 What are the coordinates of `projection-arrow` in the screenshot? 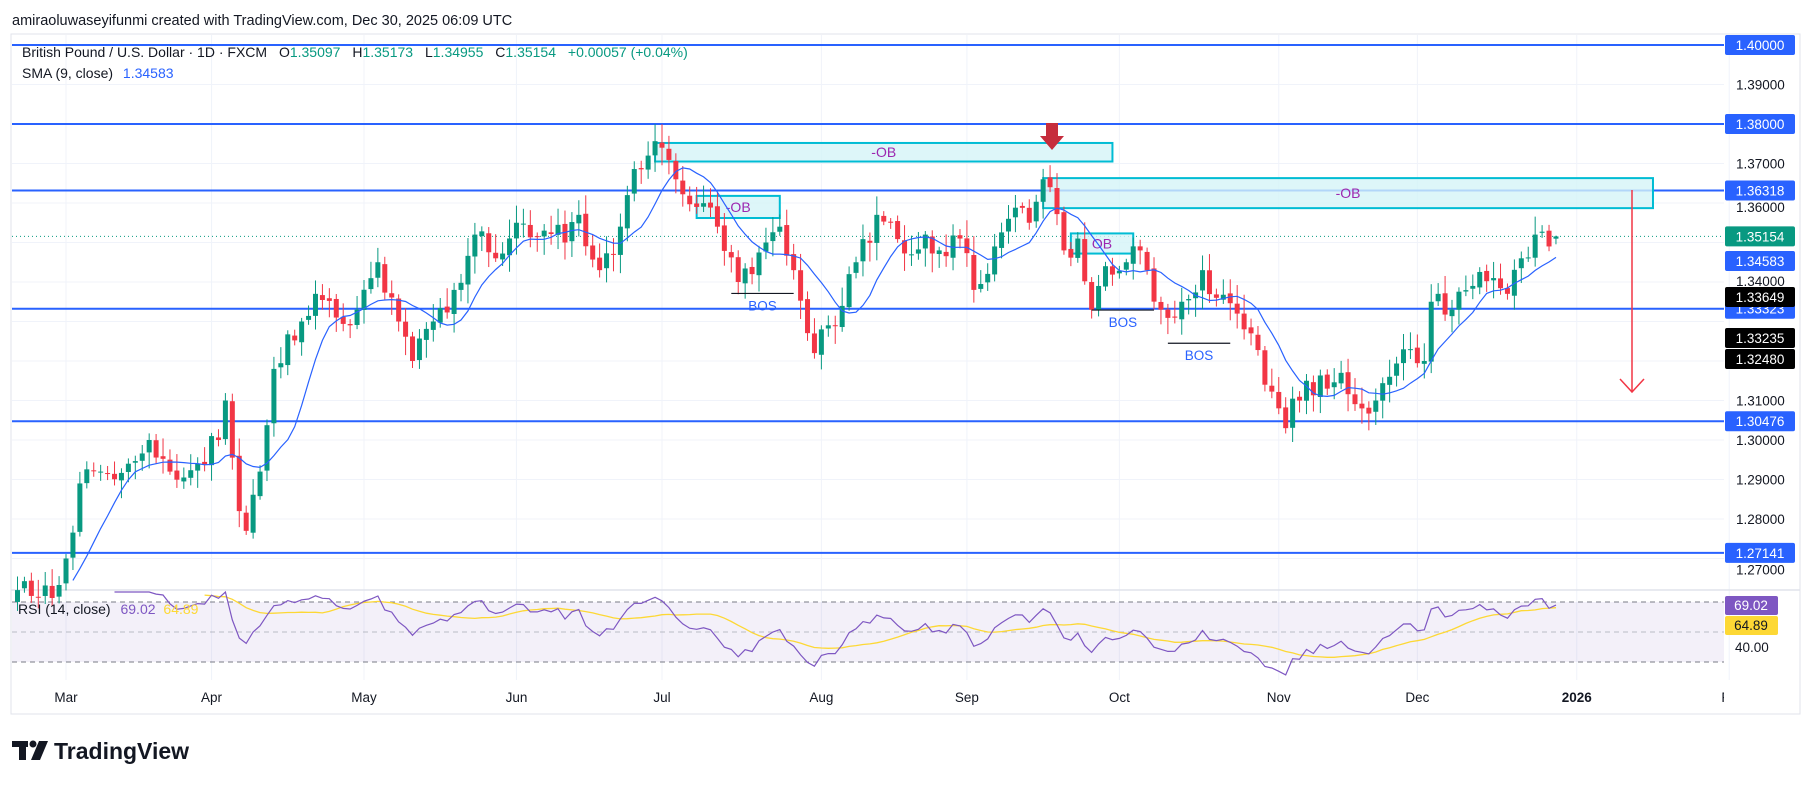 It's located at (1632, 292).